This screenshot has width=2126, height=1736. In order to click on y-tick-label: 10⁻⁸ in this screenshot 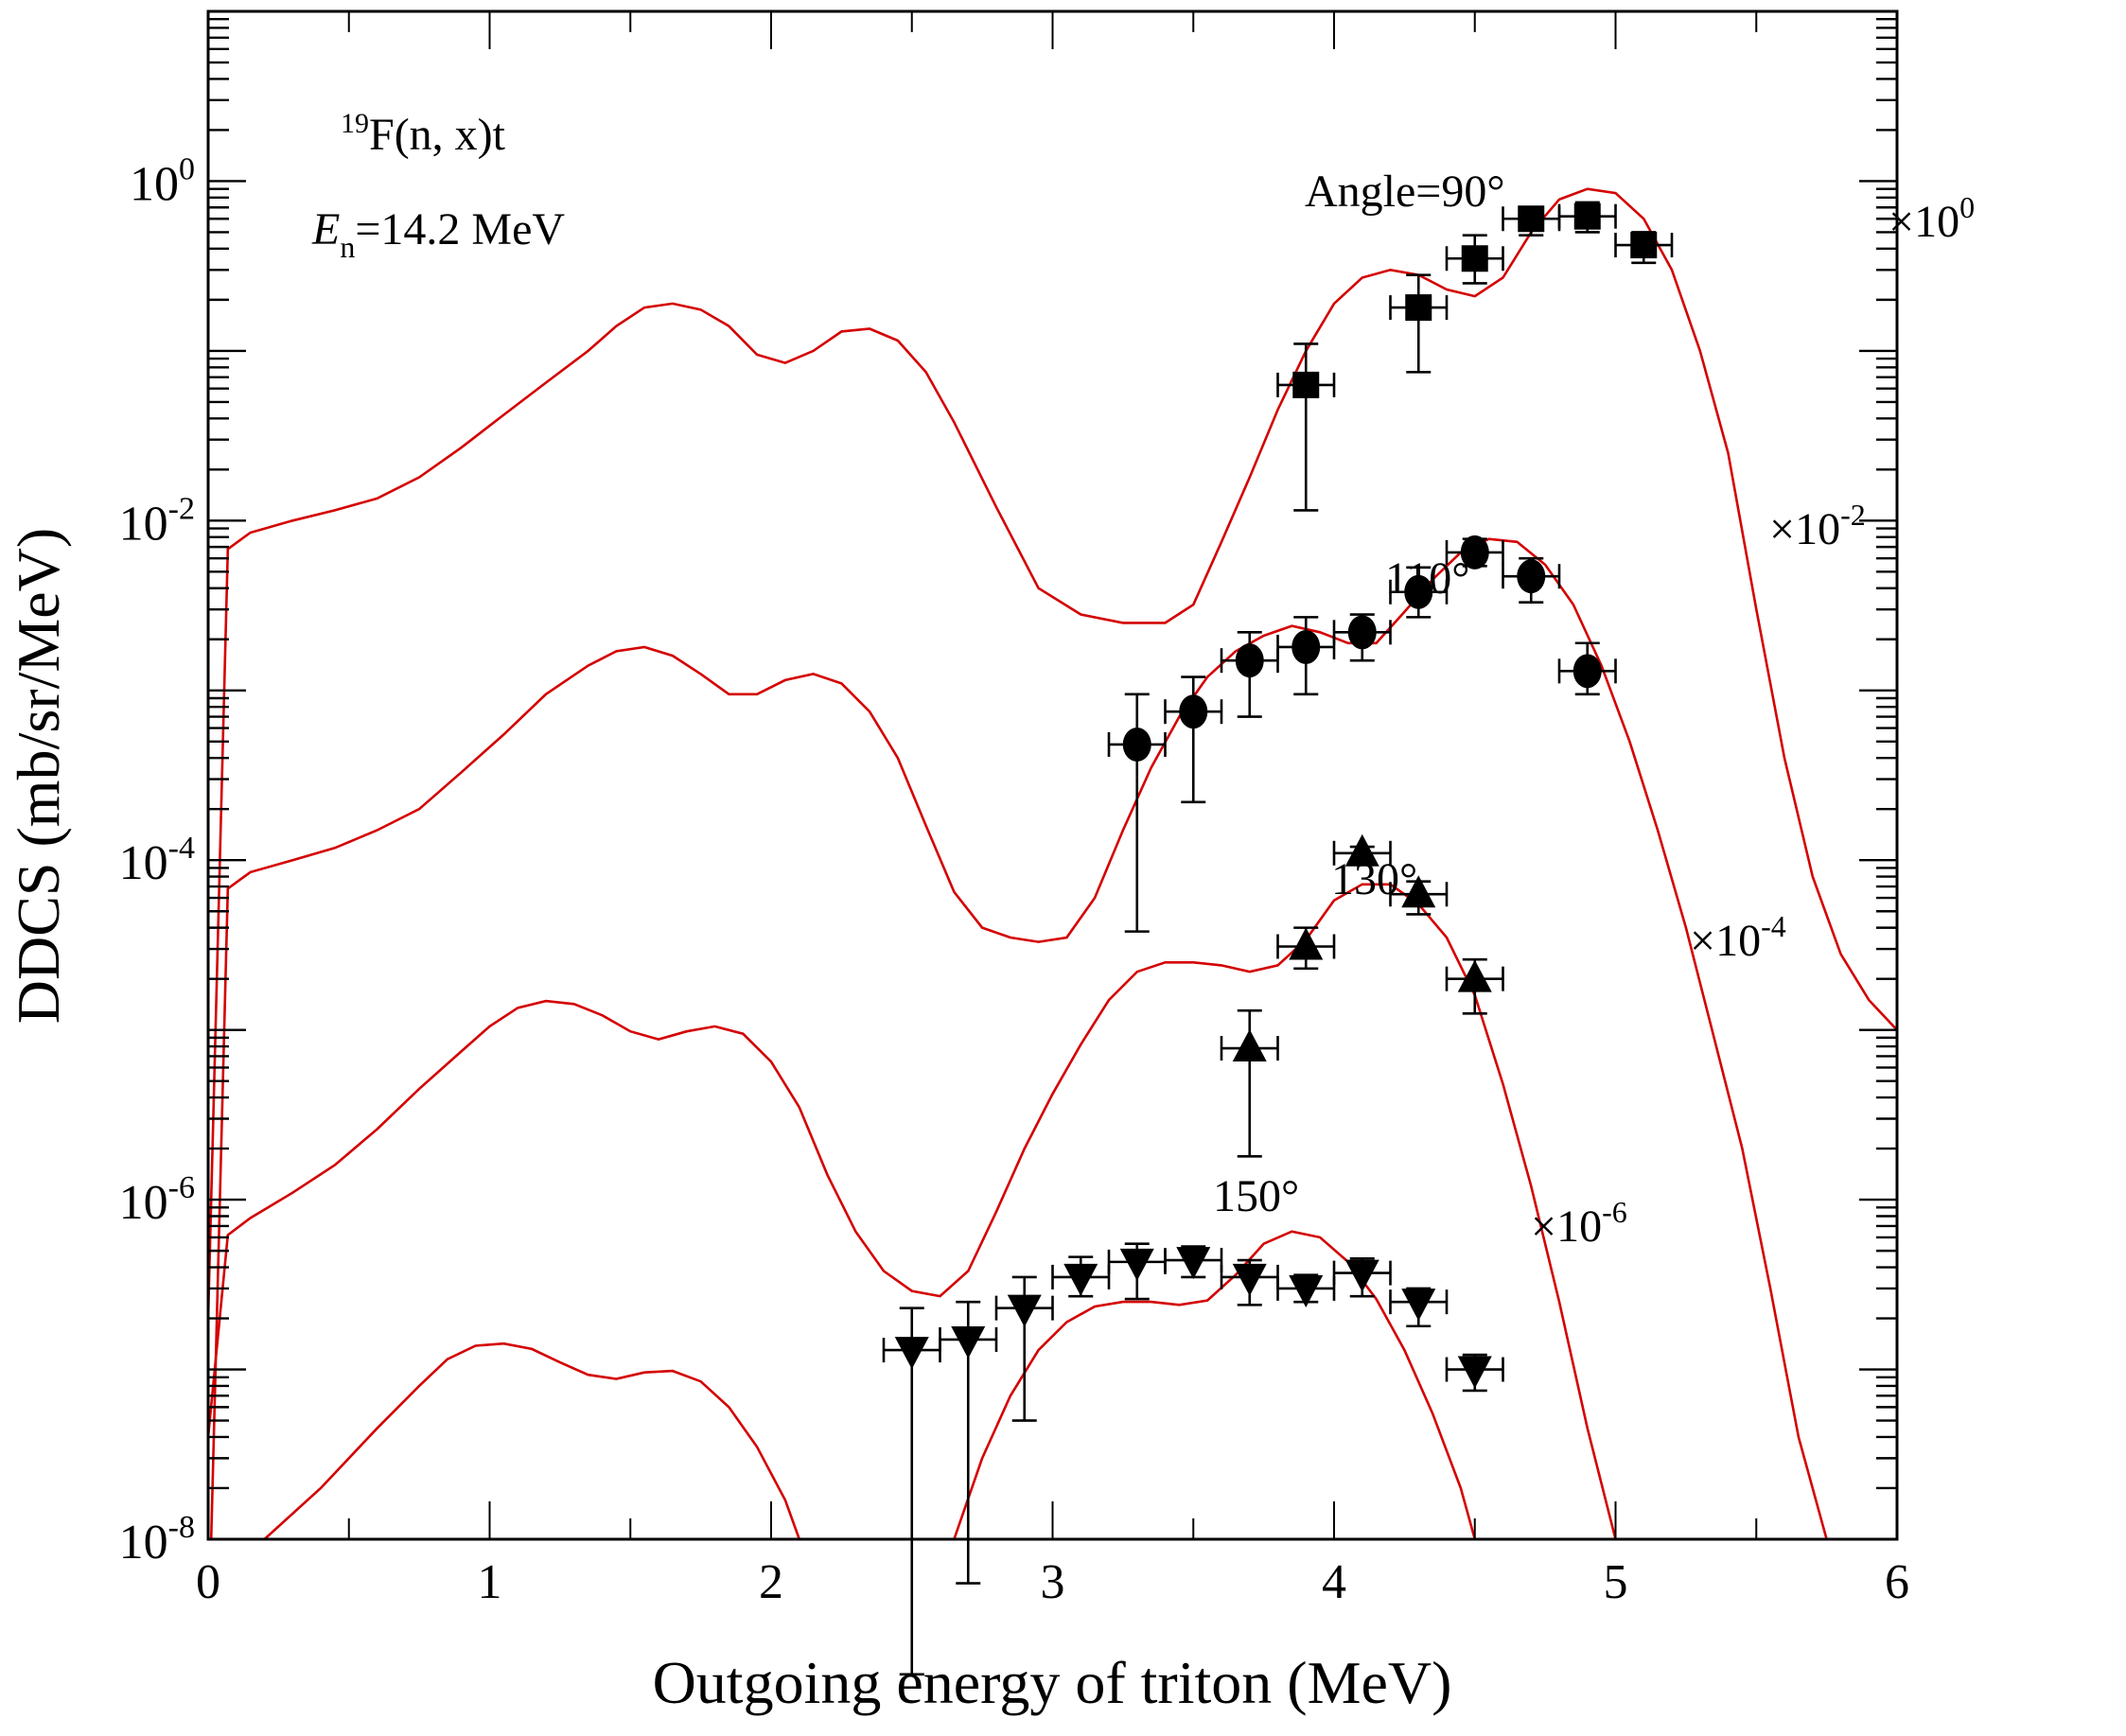, I will do `click(157, 1539)`.